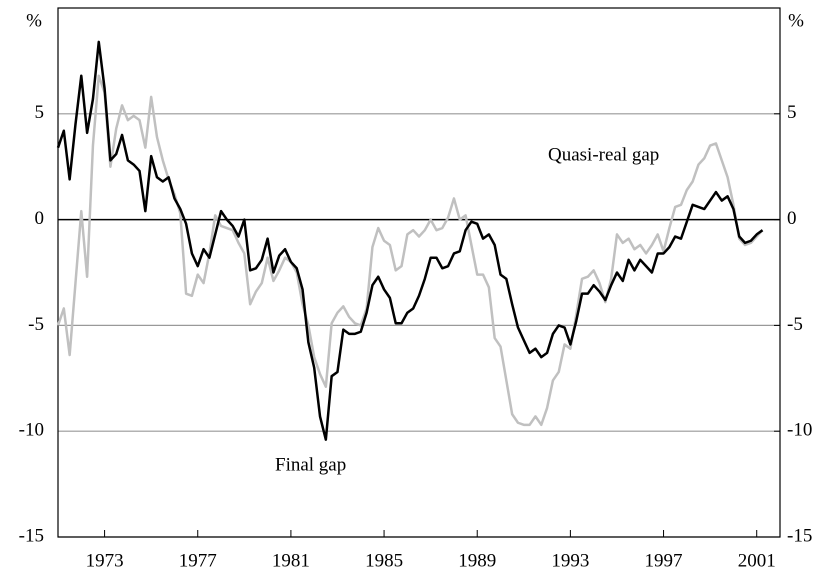 Image resolution: width=822 pixels, height=578 pixels. I want to click on y-tick-label: 5, so click(40, 112).